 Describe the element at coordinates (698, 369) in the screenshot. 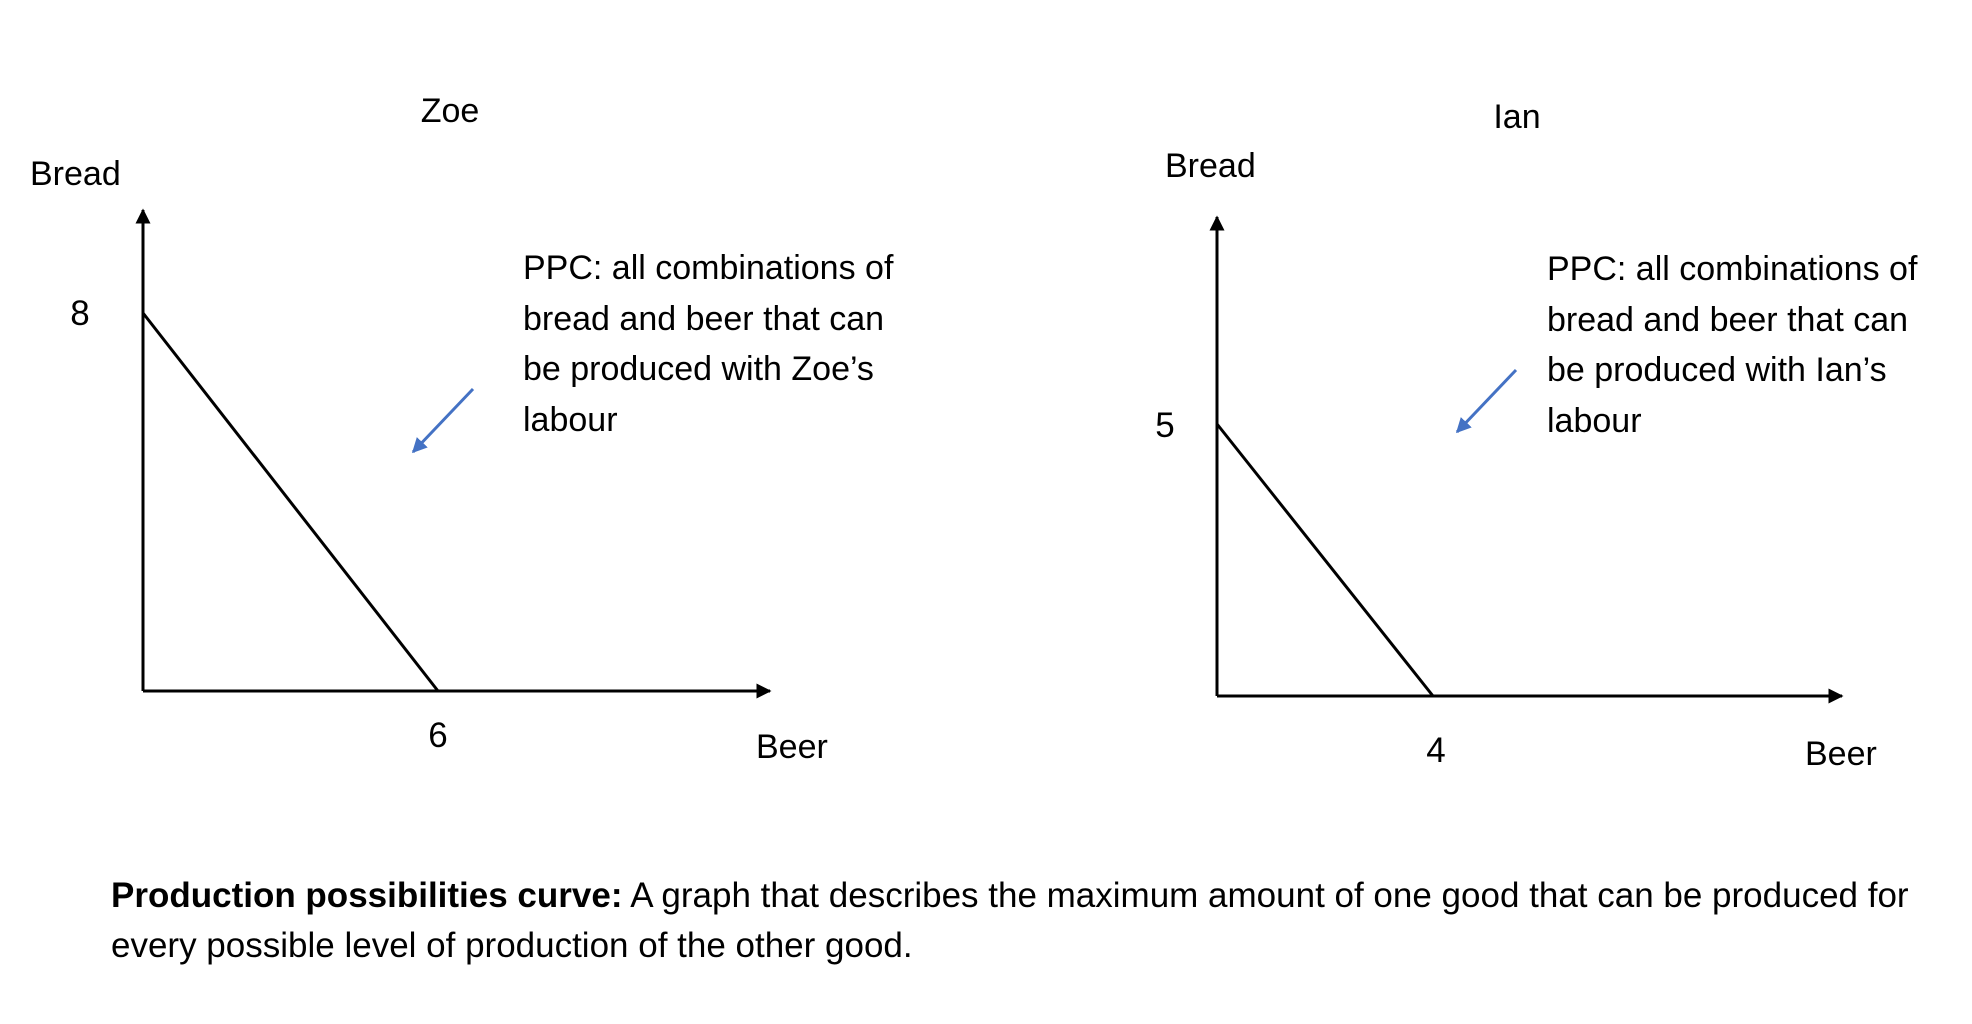

I see `chart-zoe-annotation-line-3: be produced with Zoe’s` at that location.